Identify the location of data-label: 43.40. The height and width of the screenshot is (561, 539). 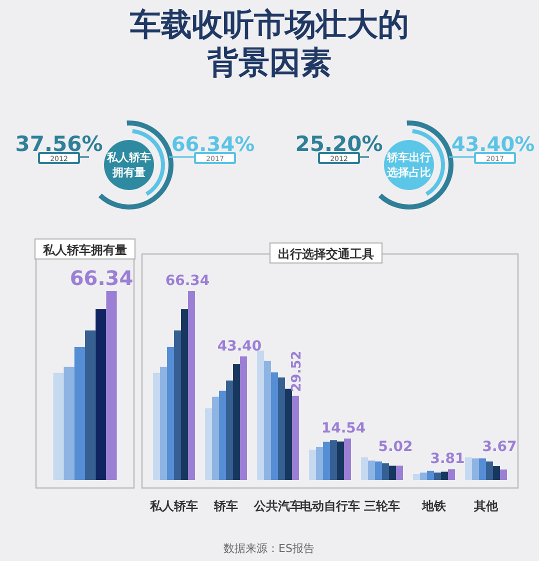
(239, 346).